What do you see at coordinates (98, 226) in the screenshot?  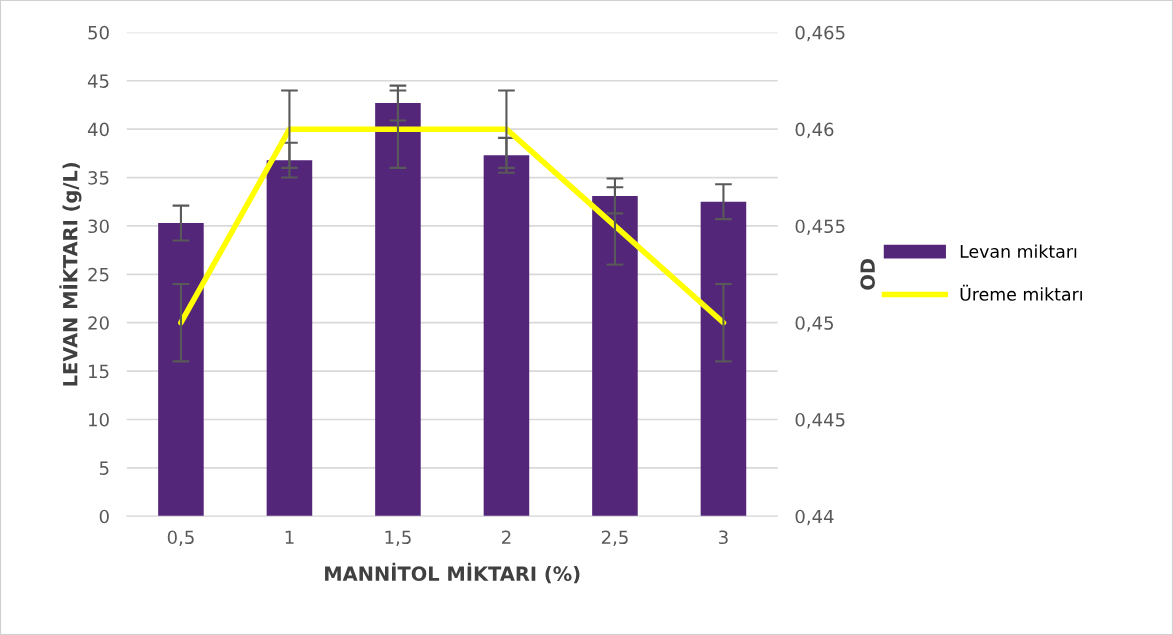 I see `y-tick-label: 30` at bounding box center [98, 226].